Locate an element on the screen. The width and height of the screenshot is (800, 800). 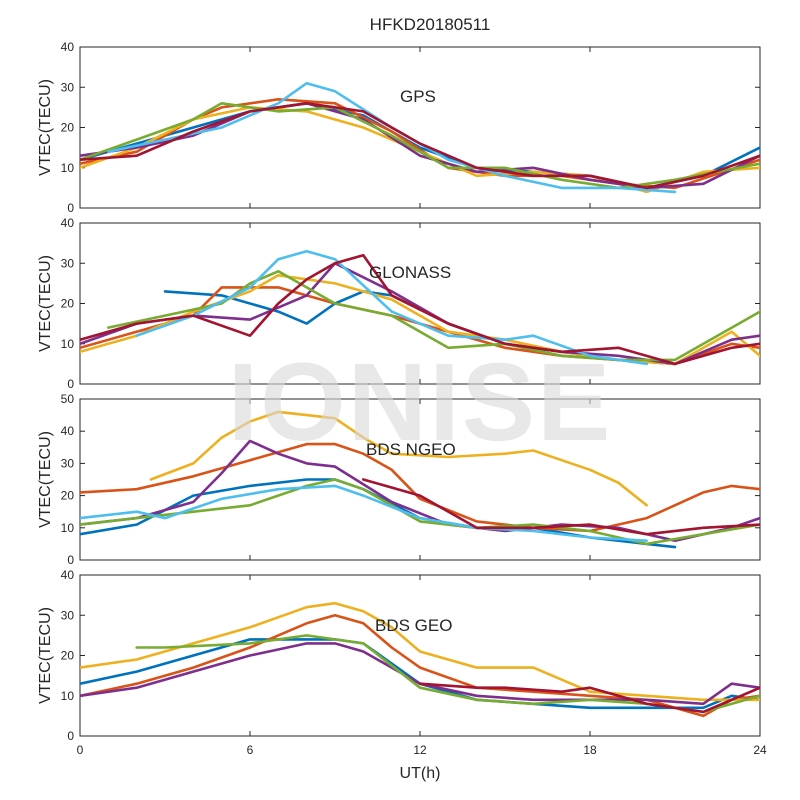
figure-title: HFKD20180511 is located at coordinates (430, 24).